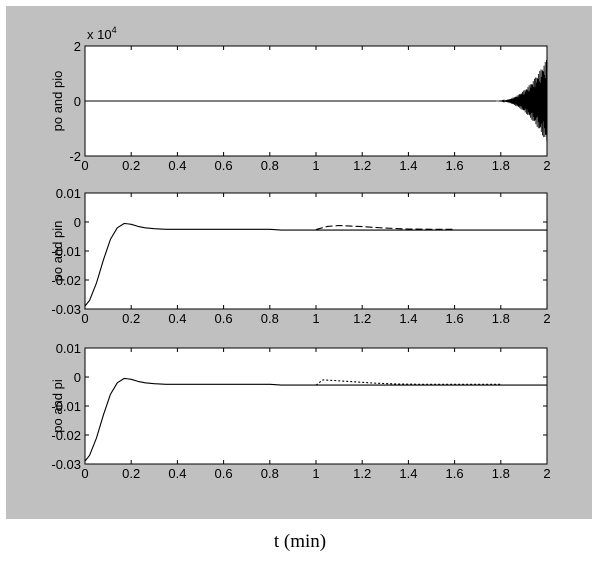 This screenshot has width=600, height=562. Describe the element at coordinates (77, 46) in the screenshot. I see `y-tick-label: 2` at that location.